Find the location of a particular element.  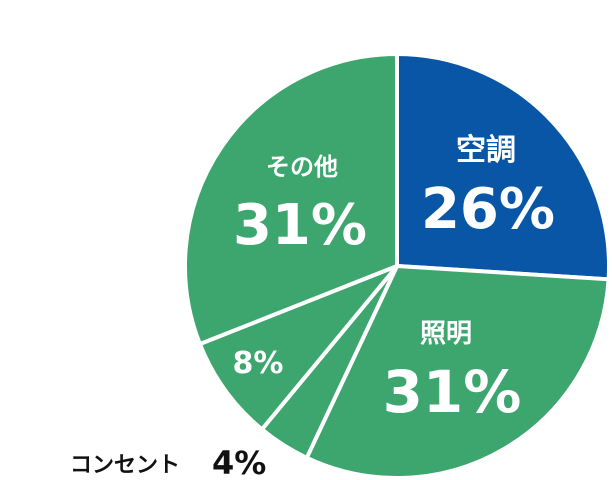

slice-label: コンセント is located at coordinates (125, 465).